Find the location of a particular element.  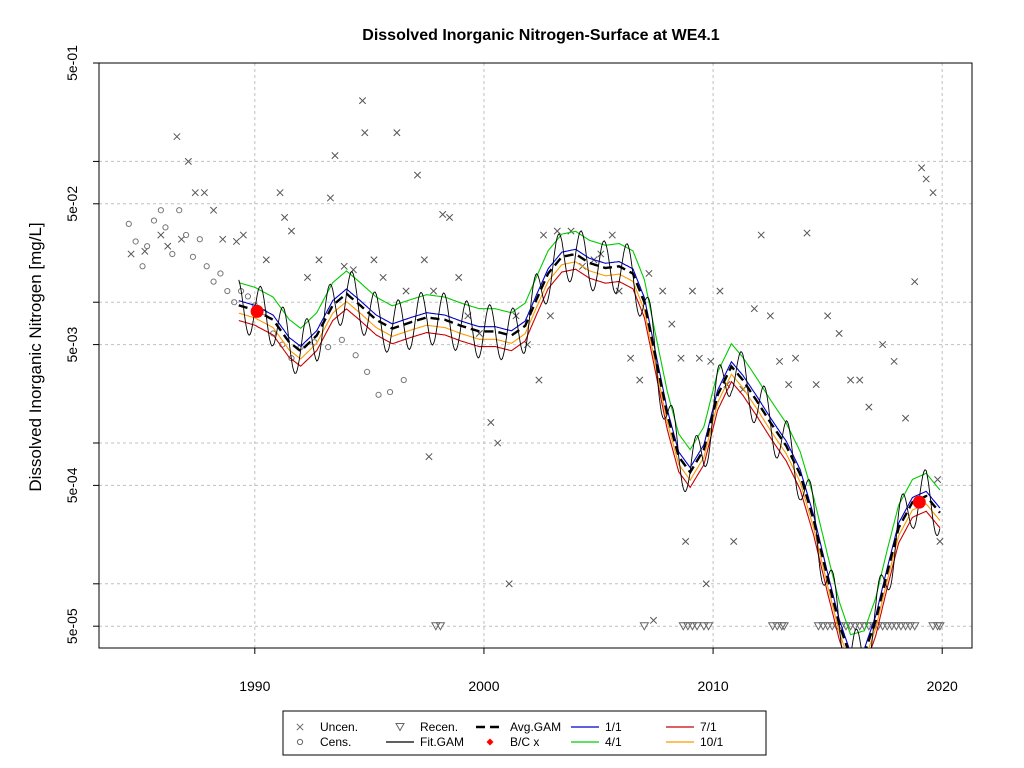

legend-triangle-icon is located at coordinates (400, 727).